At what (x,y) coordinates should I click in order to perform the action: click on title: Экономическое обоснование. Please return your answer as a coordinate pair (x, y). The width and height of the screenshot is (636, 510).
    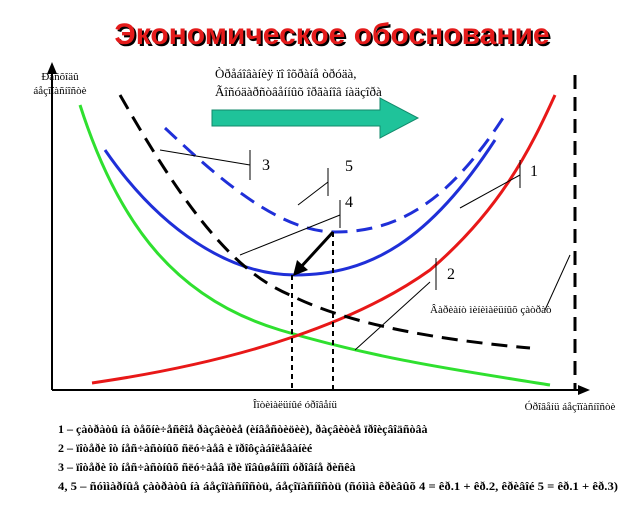
    Looking at the image, I should click on (331, 34).